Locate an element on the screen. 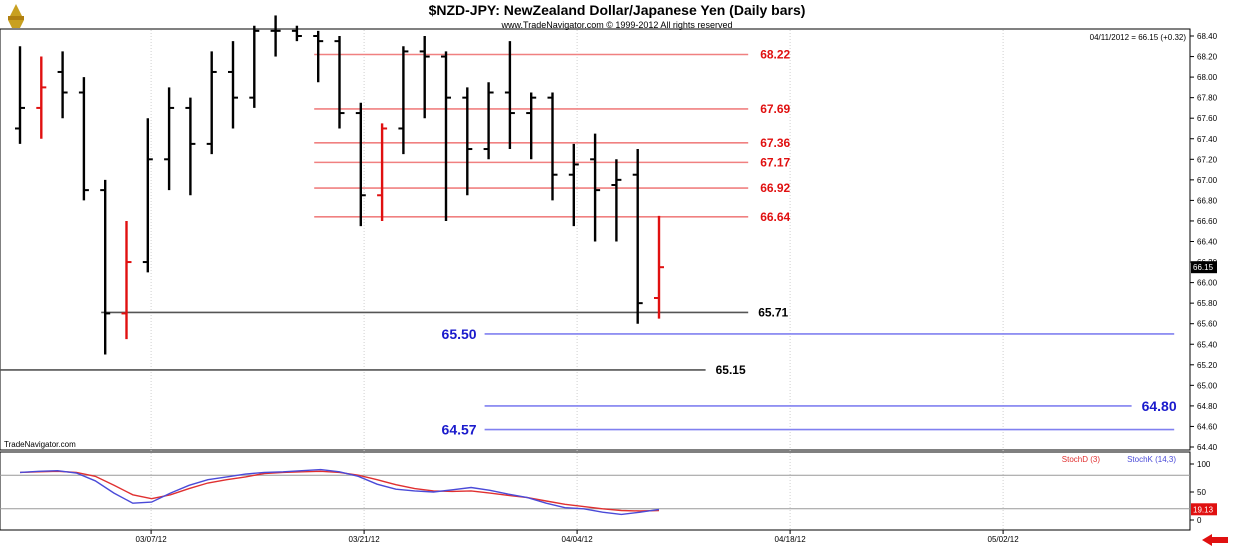 The height and width of the screenshot is (548, 1234). stoch-d-line is located at coordinates (339, 491).